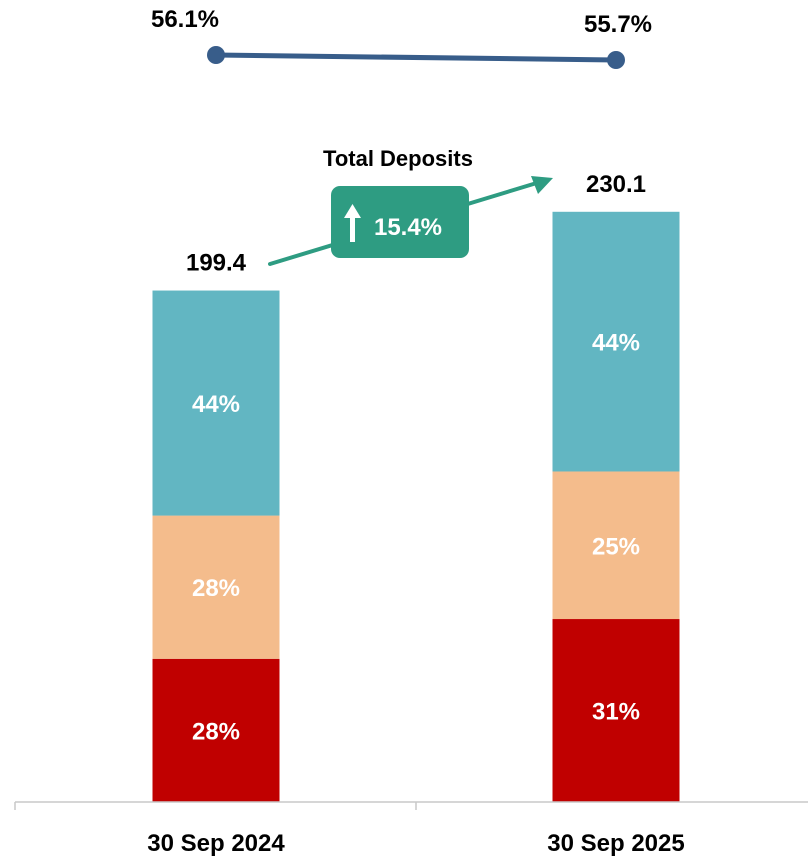 This screenshot has width=808, height=858. What do you see at coordinates (185, 19) in the screenshot?
I see `ratio-label: 56.1%` at bounding box center [185, 19].